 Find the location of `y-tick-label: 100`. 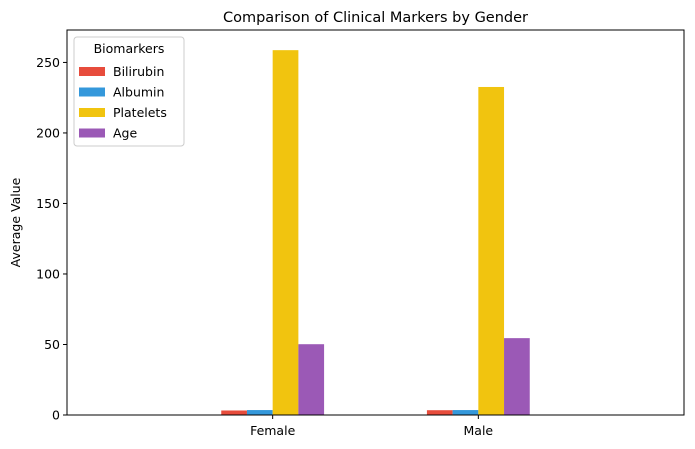

y-tick-label: 100 is located at coordinates (48, 273).